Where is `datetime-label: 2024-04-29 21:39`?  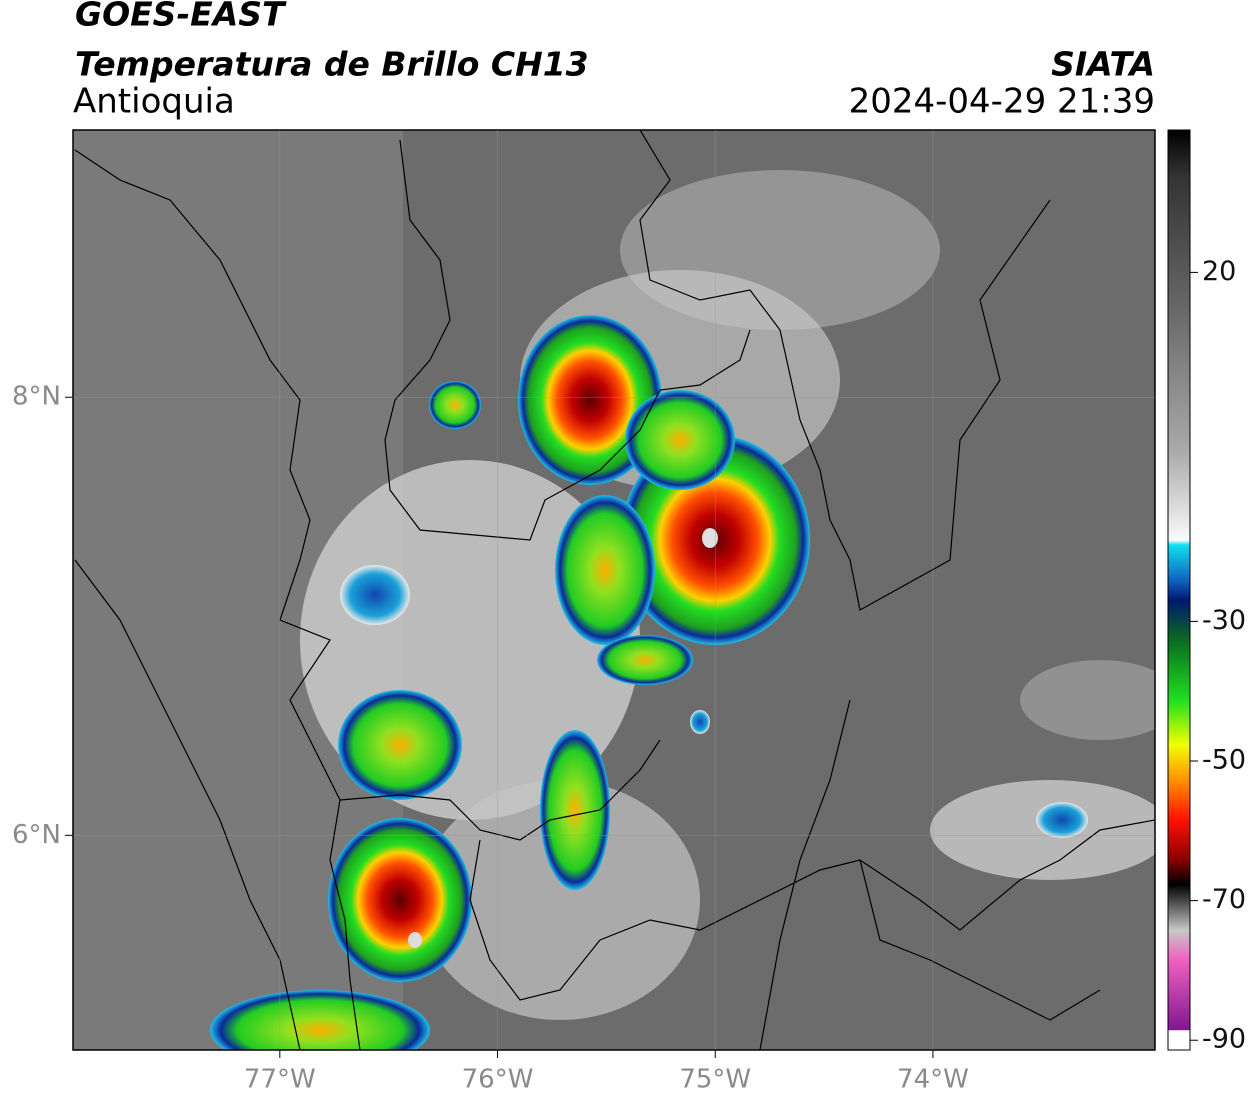 datetime-label: 2024-04-29 21:39 is located at coordinates (1002, 102).